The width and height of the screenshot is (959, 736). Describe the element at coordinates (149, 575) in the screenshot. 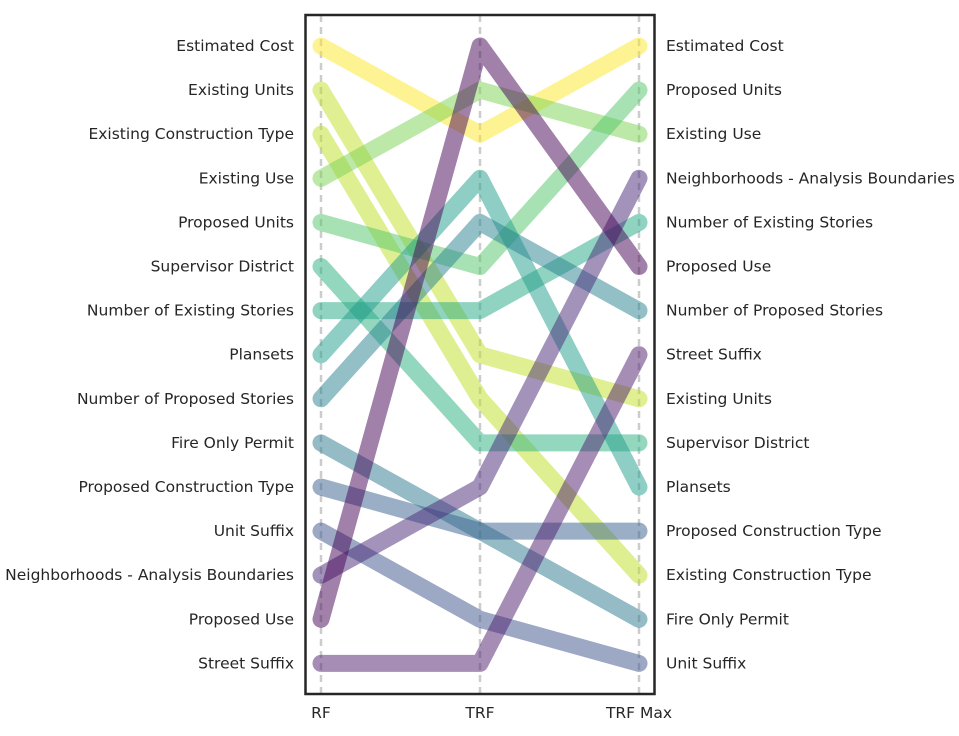

I see `left-label-neighborhoods-analysis-boundaries: Neighborhoods - Analysis Boundaries` at that location.